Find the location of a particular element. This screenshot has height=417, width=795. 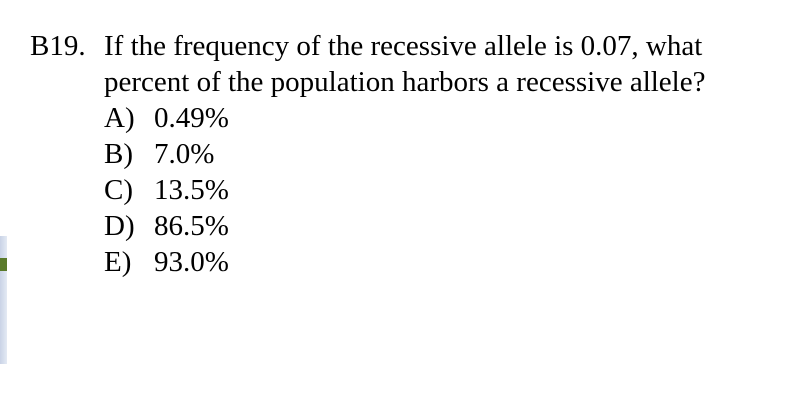

question-number: B19. is located at coordinates (58, 46).